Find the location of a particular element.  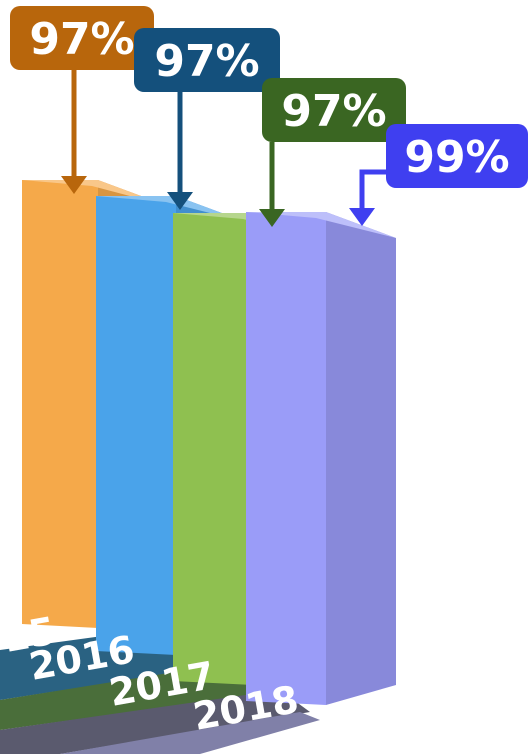

arrow-2017 is located at coordinates (272, 184).